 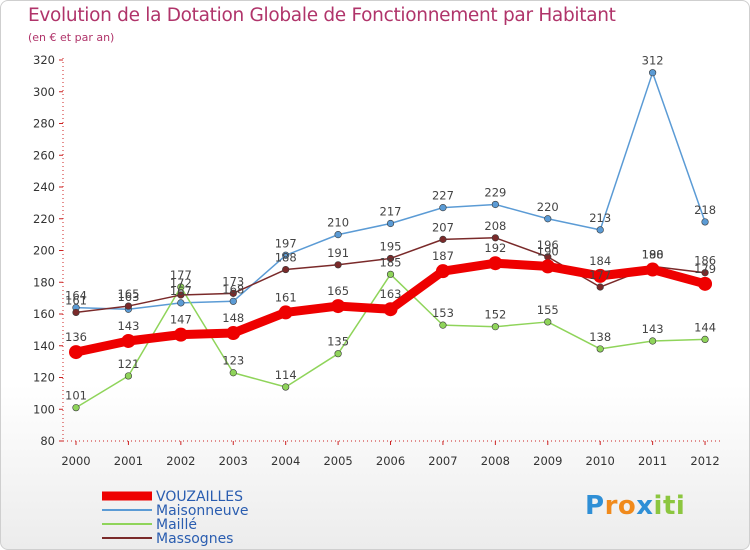 What do you see at coordinates (286, 375) in the screenshot?
I see `data-label: 114` at bounding box center [286, 375].